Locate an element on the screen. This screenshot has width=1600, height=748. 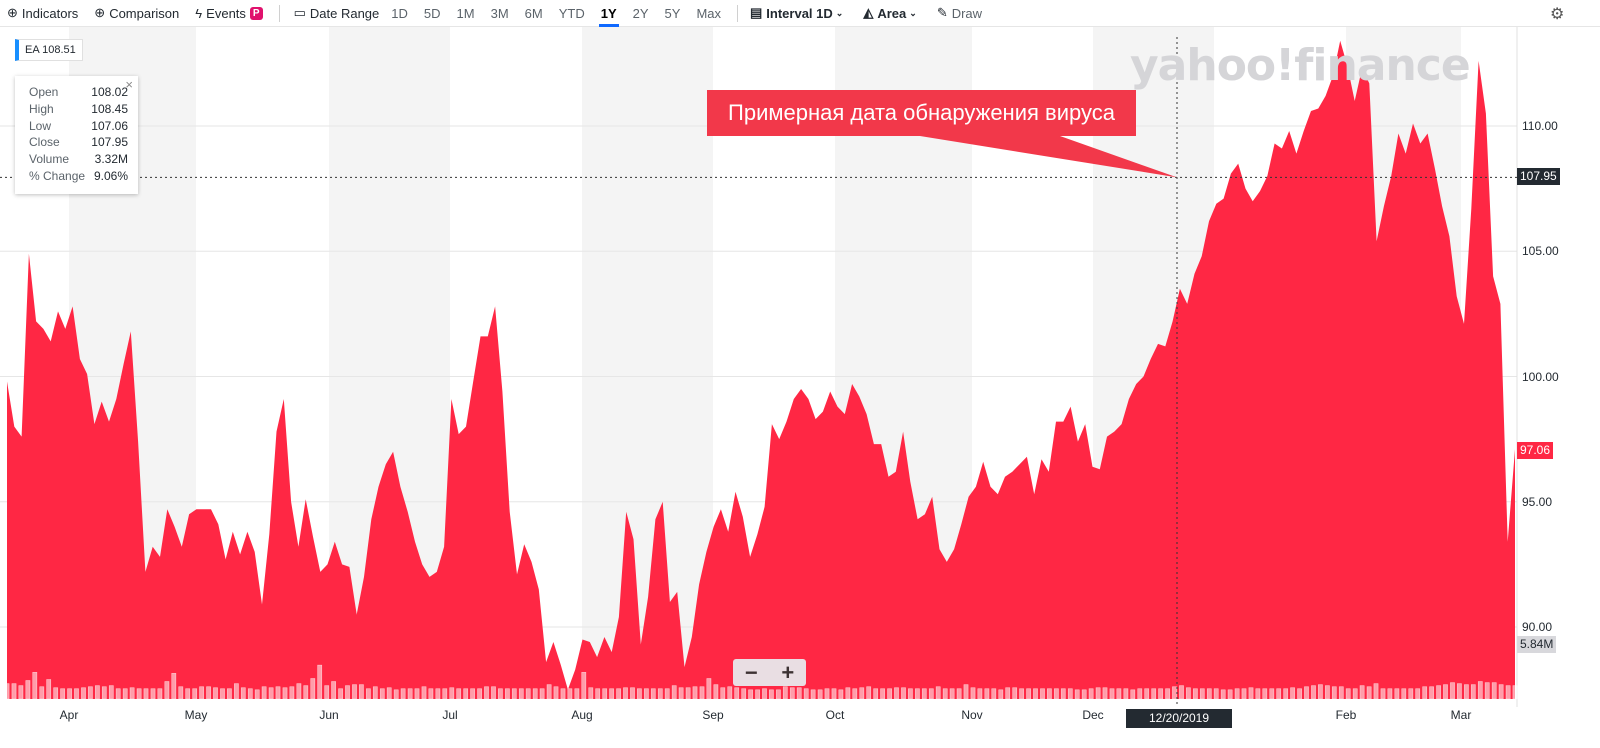
indicators-button: ⊕ Indicators is located at coordinates (42, 13).